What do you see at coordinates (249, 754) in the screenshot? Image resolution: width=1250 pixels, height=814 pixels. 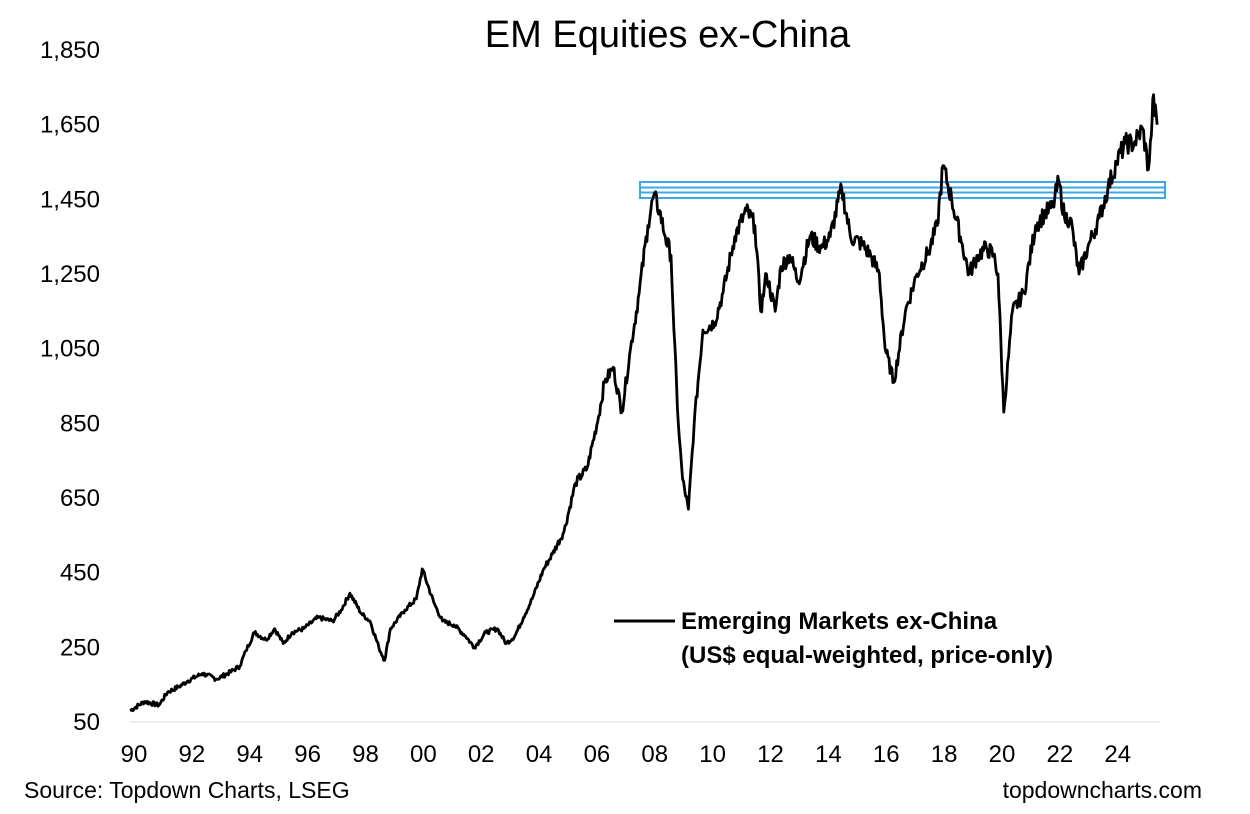 I see `x-tick-label: 94` at bounding box center [249, 754].